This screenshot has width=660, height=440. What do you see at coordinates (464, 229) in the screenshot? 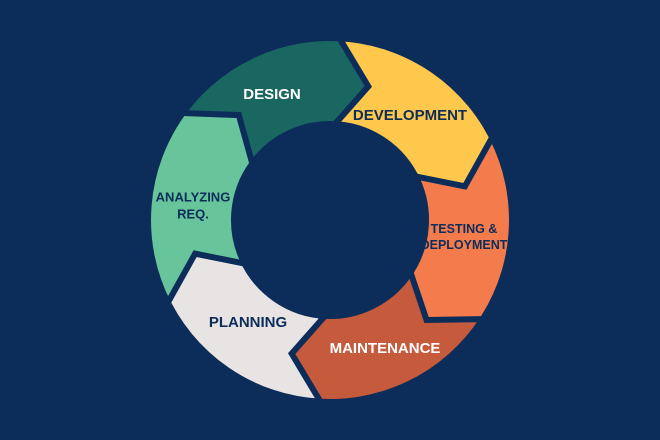
I see `label-line: TESTING &` at bounding box center [464, 229].